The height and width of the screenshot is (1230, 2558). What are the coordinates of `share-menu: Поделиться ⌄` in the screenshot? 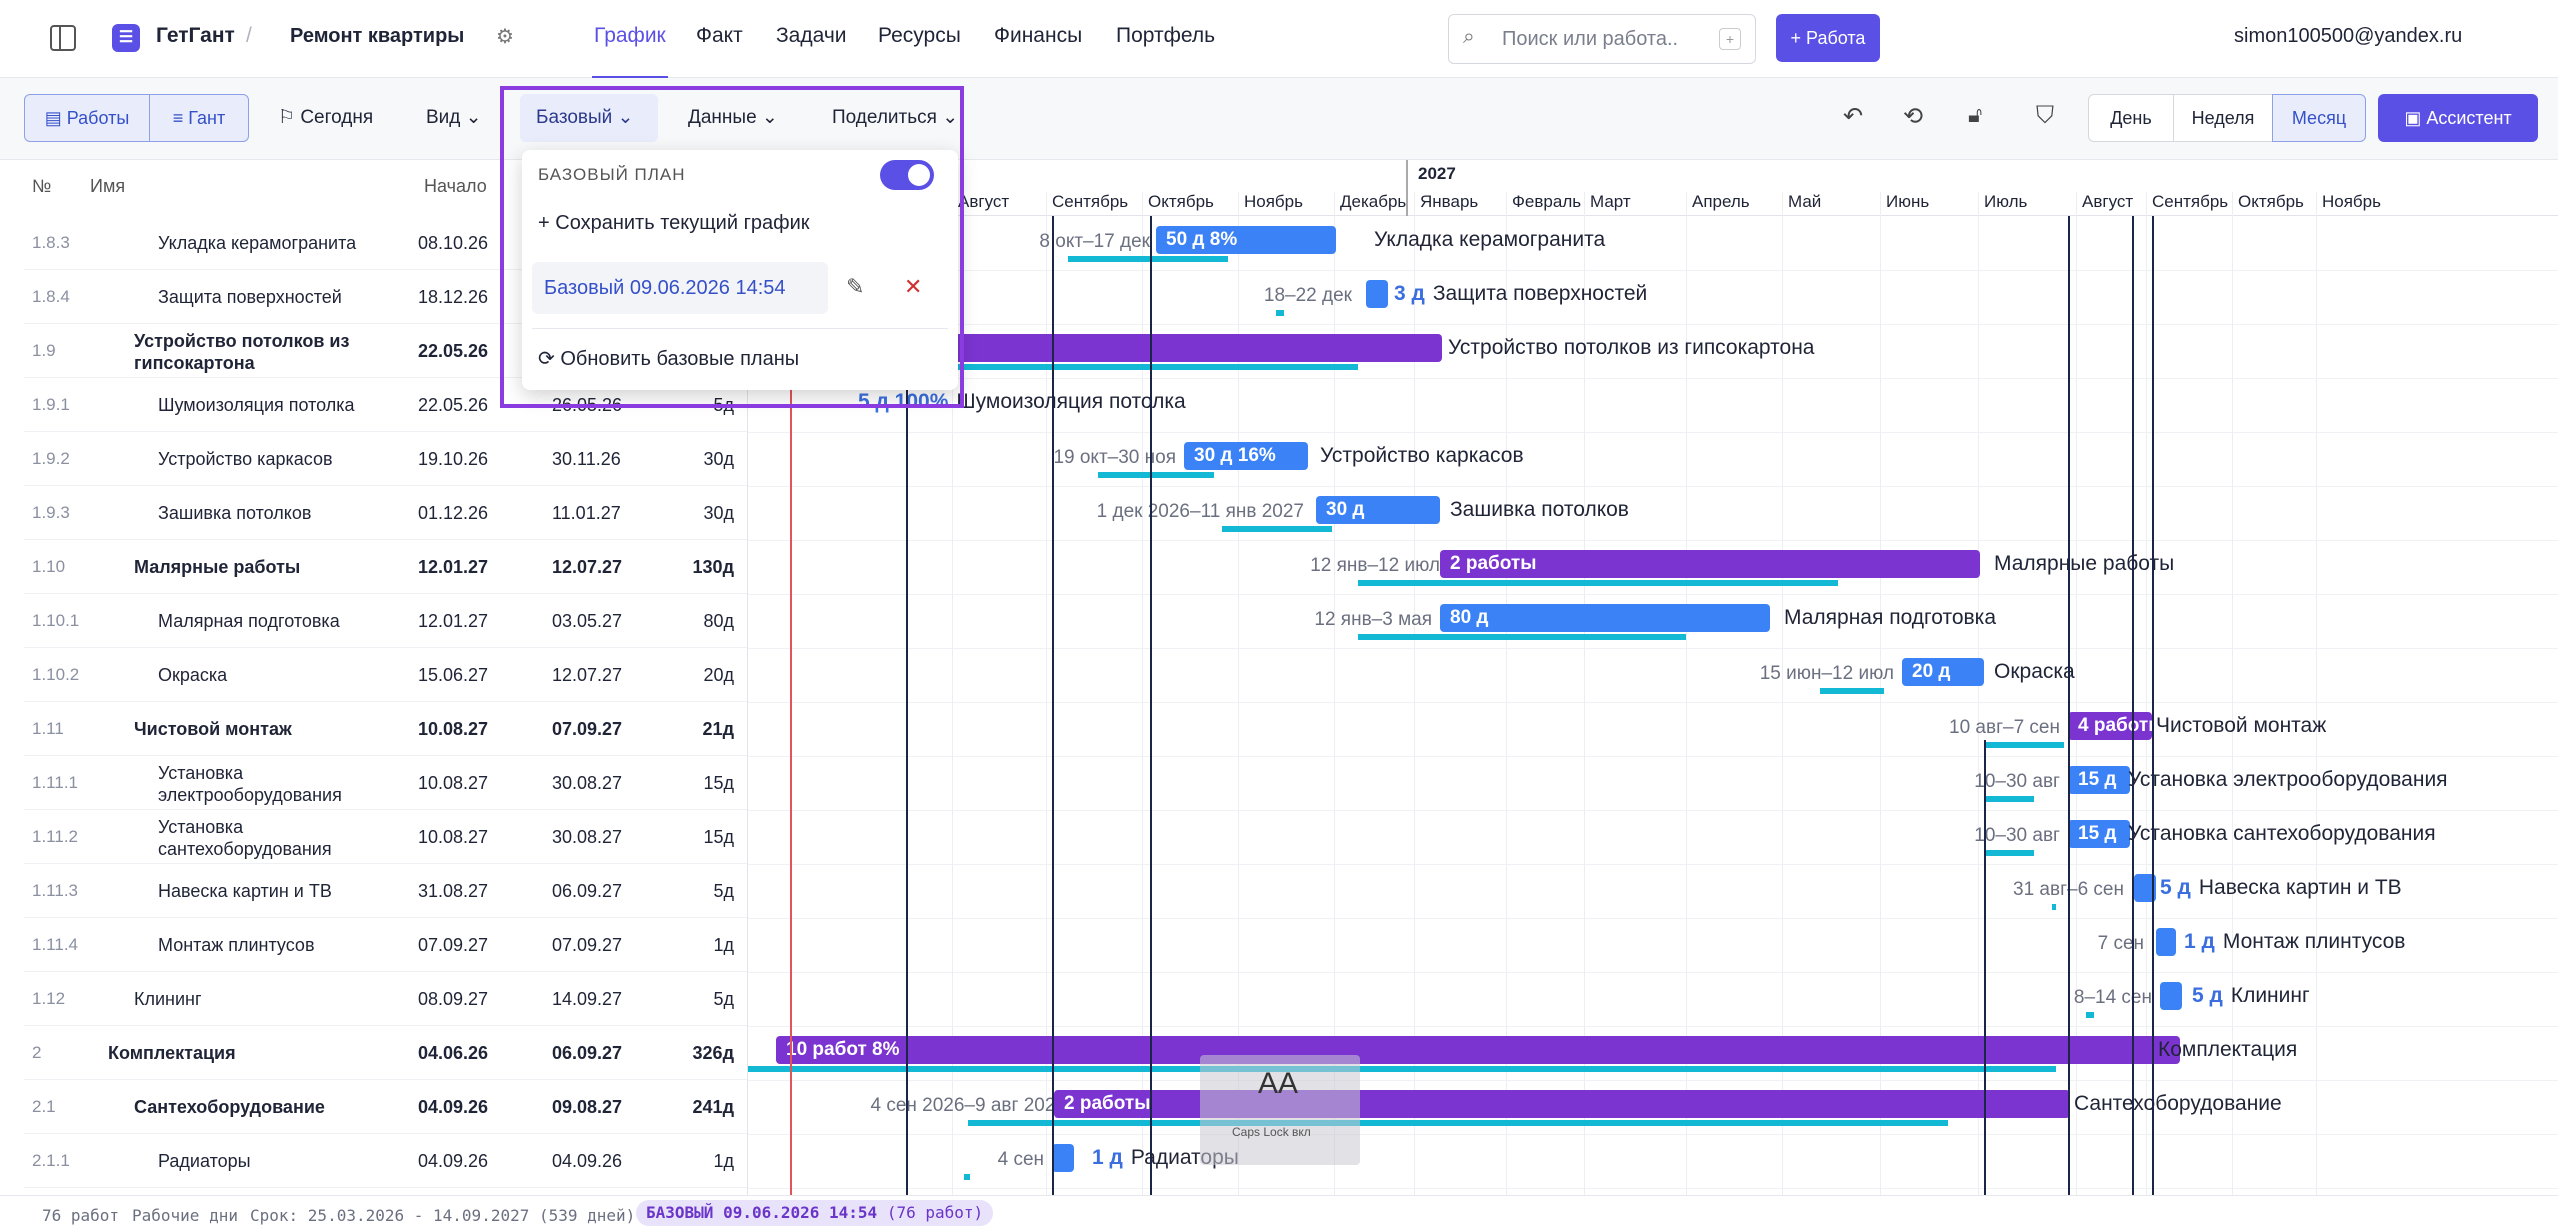 It's located at (895, 117).